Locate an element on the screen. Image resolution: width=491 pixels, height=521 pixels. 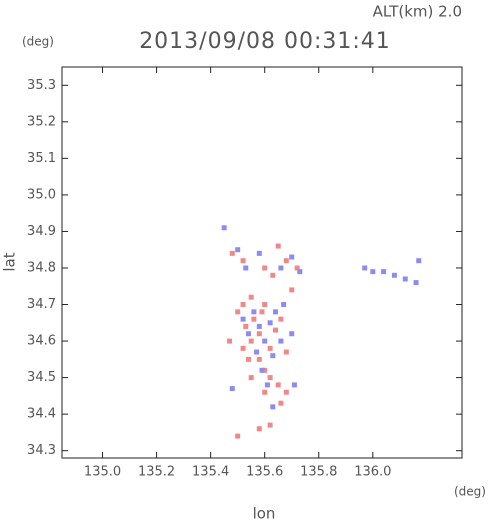
y-tick-label: 34.8 is located at coordinates (41, 267).